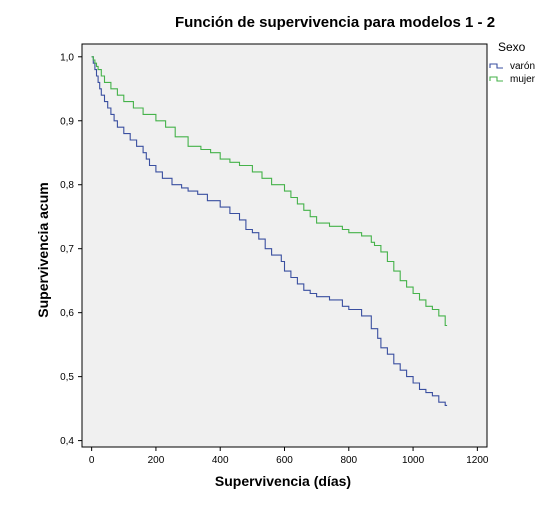 The width and height of the screenshot is (560, 506). Describe the element at coordinates (522, 66) in the screenshot. I see `legend-label-varón: varón` at that location.